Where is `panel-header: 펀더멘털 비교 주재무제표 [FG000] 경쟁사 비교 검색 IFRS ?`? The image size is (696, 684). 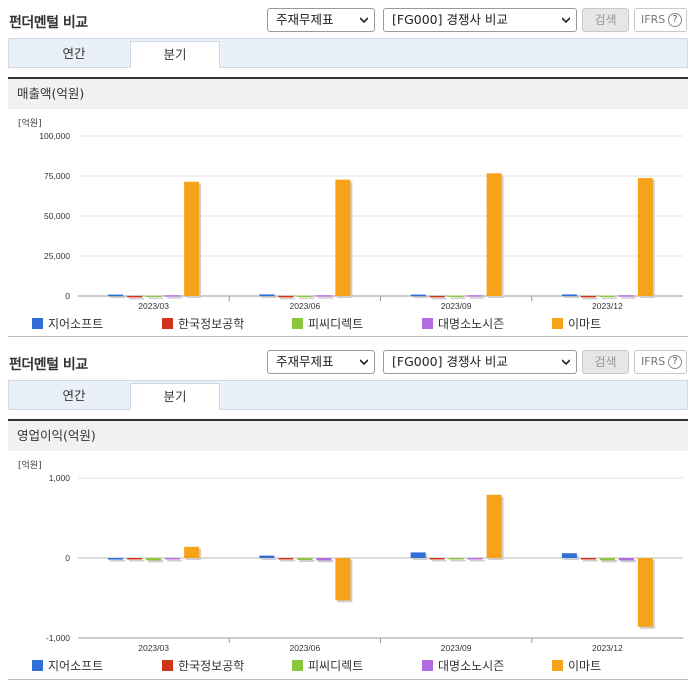 panel-header: 펀더멘털 비교 주재무제표 [FG000] 경쟁사 비교 검색 IFRS ? is located at coordinates (348, 361).